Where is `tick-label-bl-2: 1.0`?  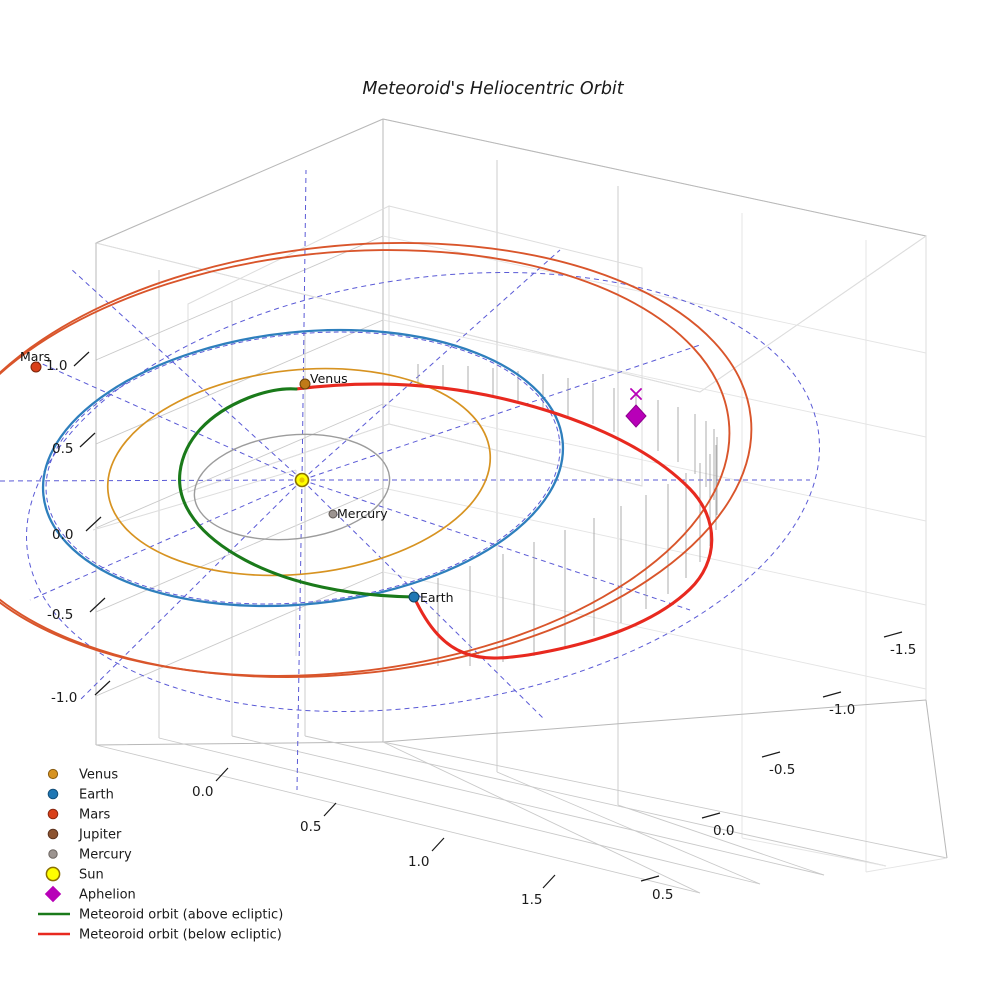
tick-label-bl-2: 1.0 is located at coordinates (418, 862).